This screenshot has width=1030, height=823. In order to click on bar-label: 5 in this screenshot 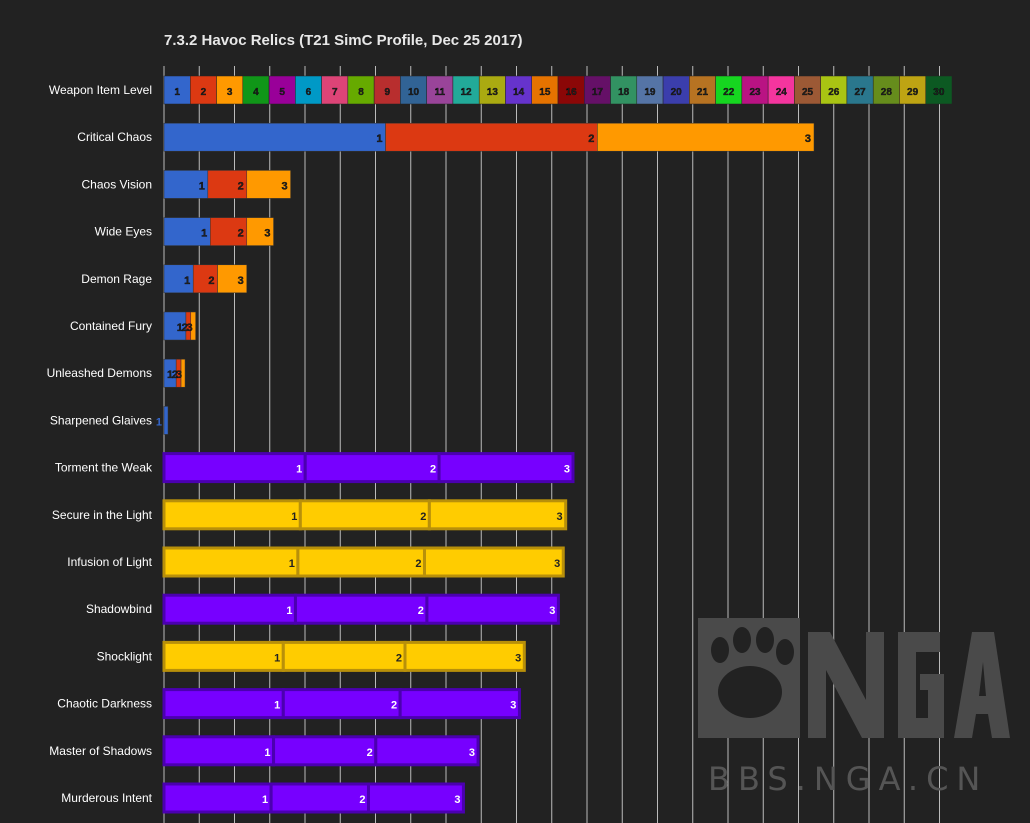, I will do `click(282, 92)`.